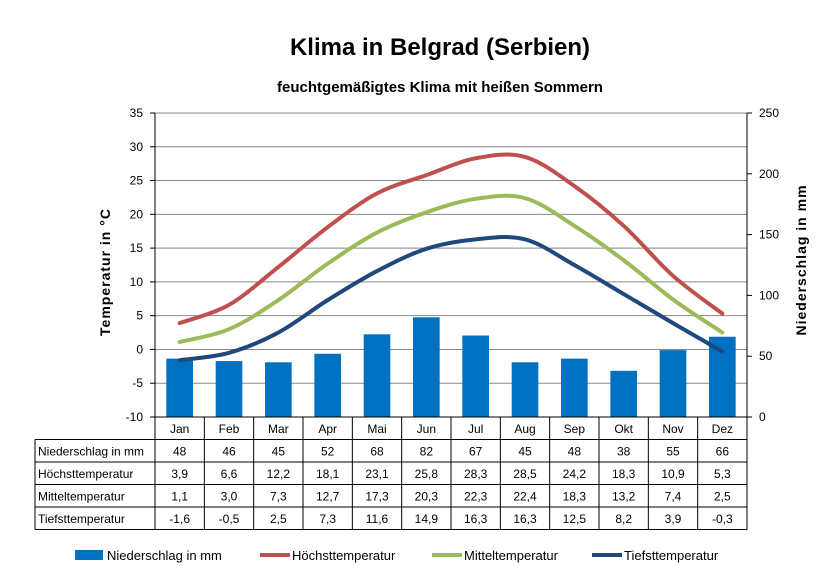 This screenshot has height=579, width=838. What do you see at coordinates (671, 555) in the screenshot?
I see `legend-label: Tiefsttemperatur` at bounding box center [671, 555].